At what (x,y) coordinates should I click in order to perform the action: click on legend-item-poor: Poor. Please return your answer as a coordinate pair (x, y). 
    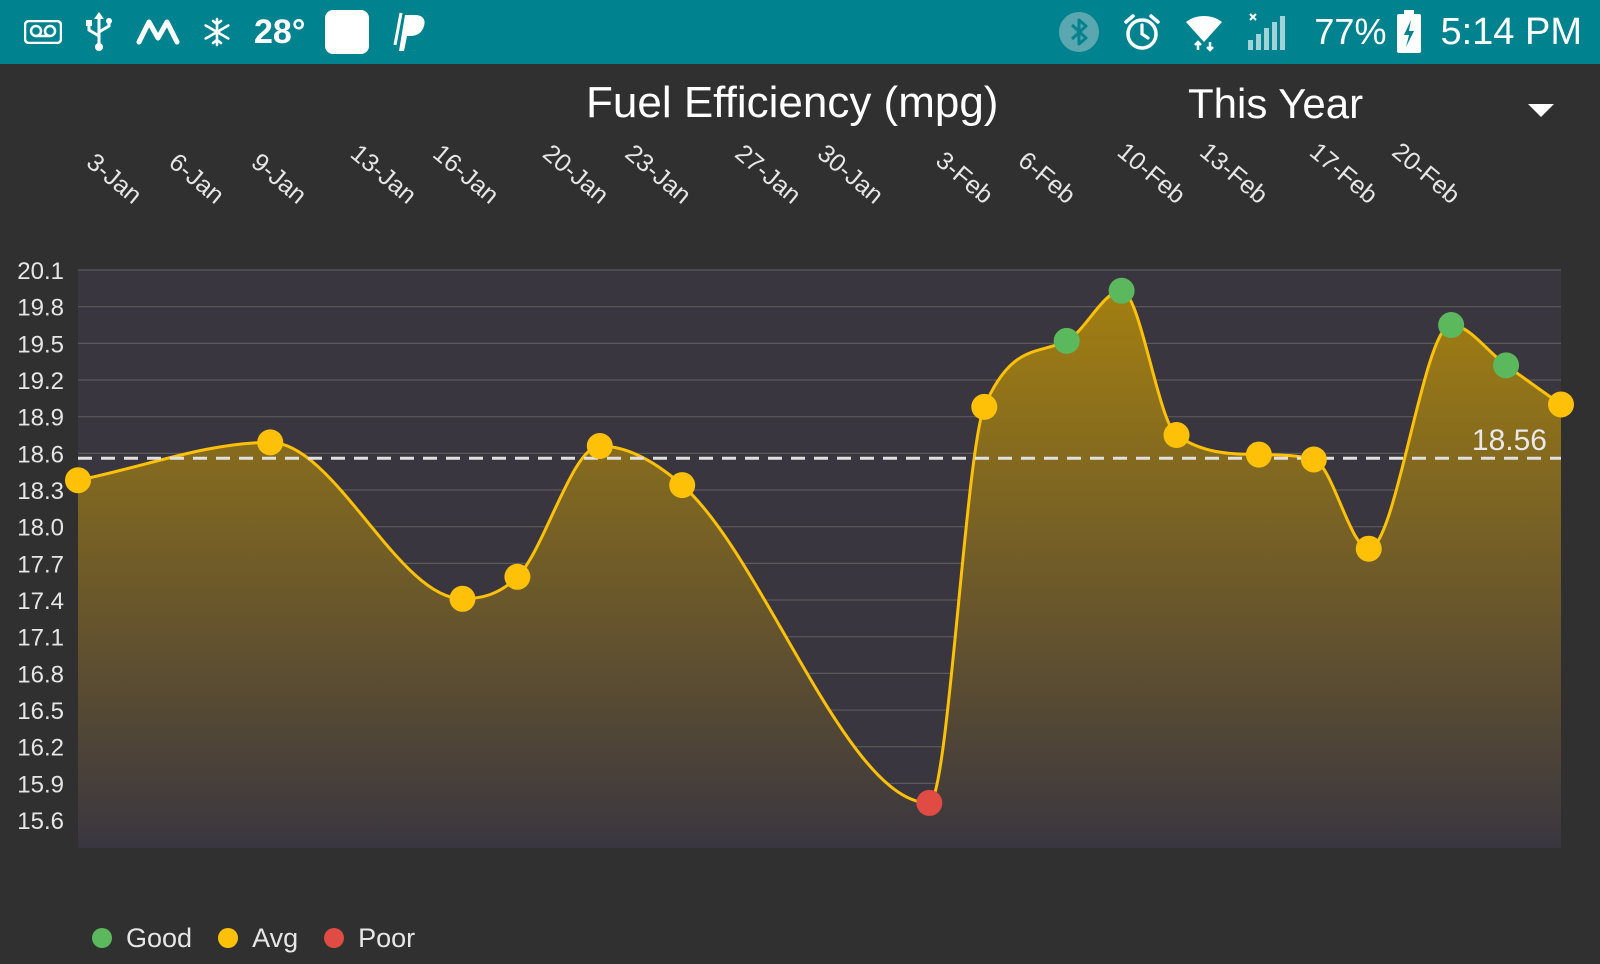
    Looking at the image, I should click on (369, 938).